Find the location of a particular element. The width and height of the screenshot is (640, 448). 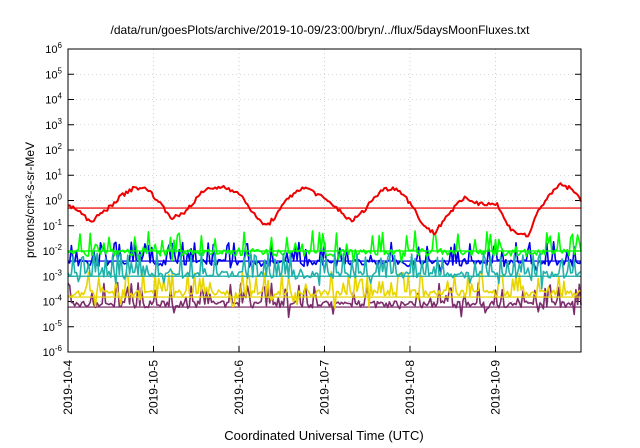

x-tick-label: 2019-10-7 is located at coordinates (325, 387).